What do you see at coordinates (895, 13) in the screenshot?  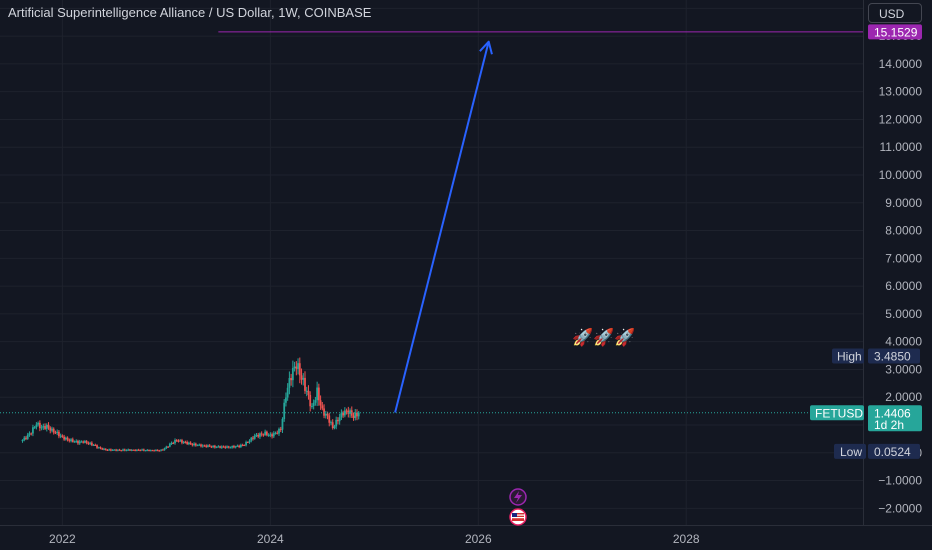 I see `currency-button: USD` at bounding box center [895, 13].